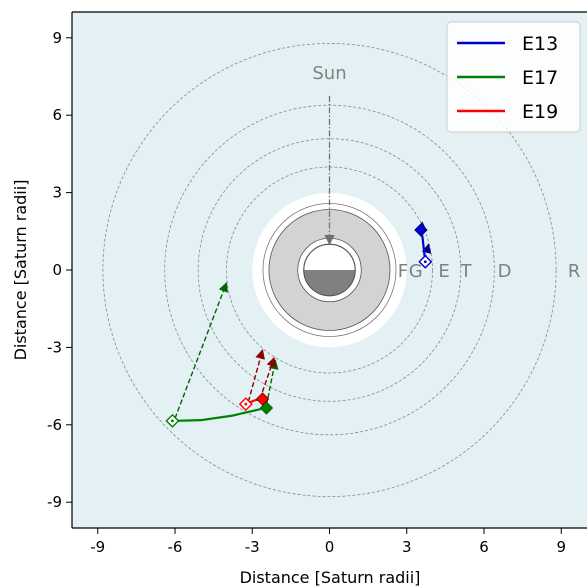 Image resolution: width=587 pixels, height=588 pixels. Describe the element at coordinates (425, 262) in the screenshot. I see `e13-end-dot` at that location.